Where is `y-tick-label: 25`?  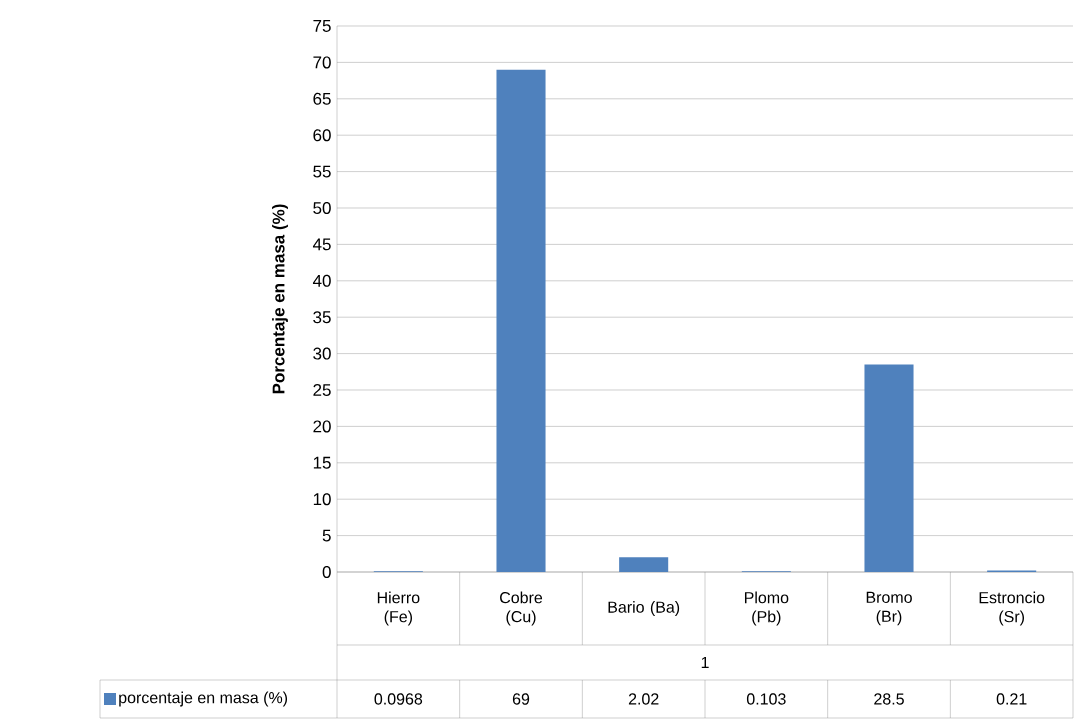 y-tick-label: 25 is located at coordinates (322, 390).